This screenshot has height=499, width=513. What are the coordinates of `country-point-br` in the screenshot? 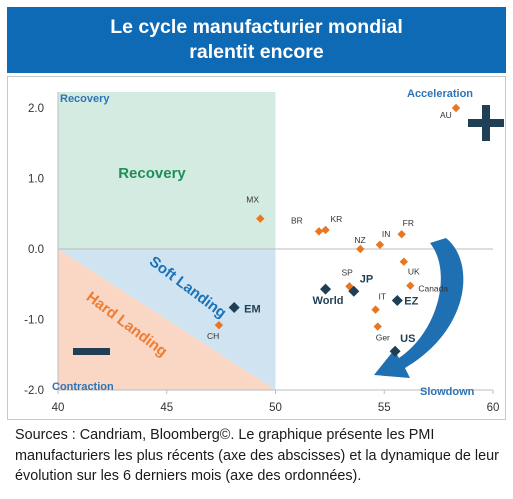 It's located at (319, 231).